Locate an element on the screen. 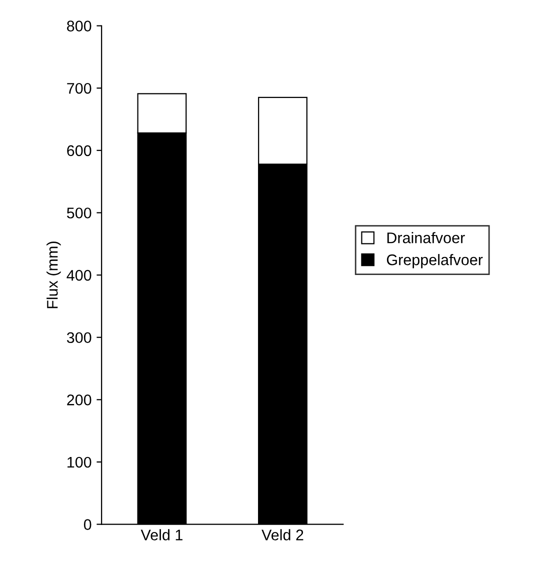  x-tick-label: Veld 2 is located at coordinates (283, 534).